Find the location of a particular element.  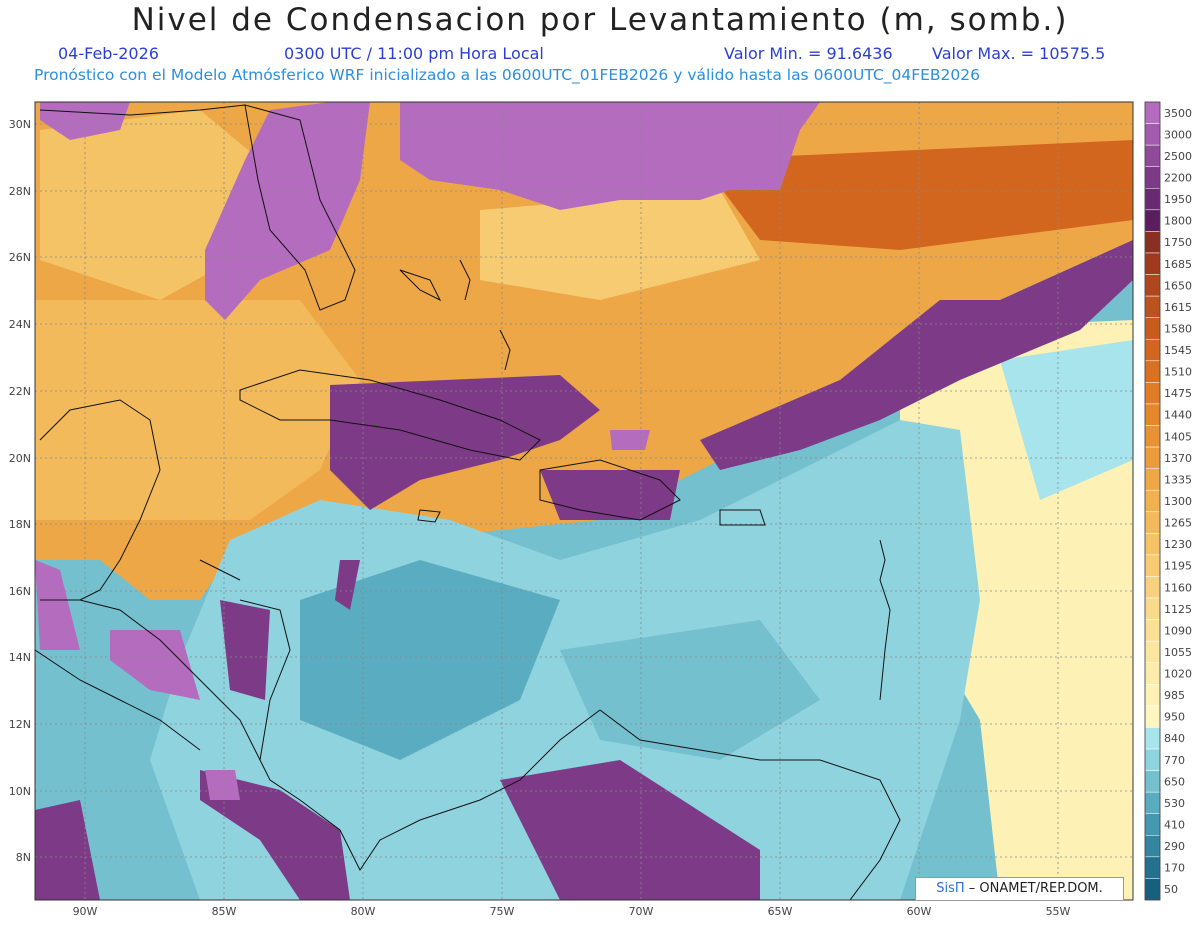

lat-label: 16N is located at coordinates (20, 591).